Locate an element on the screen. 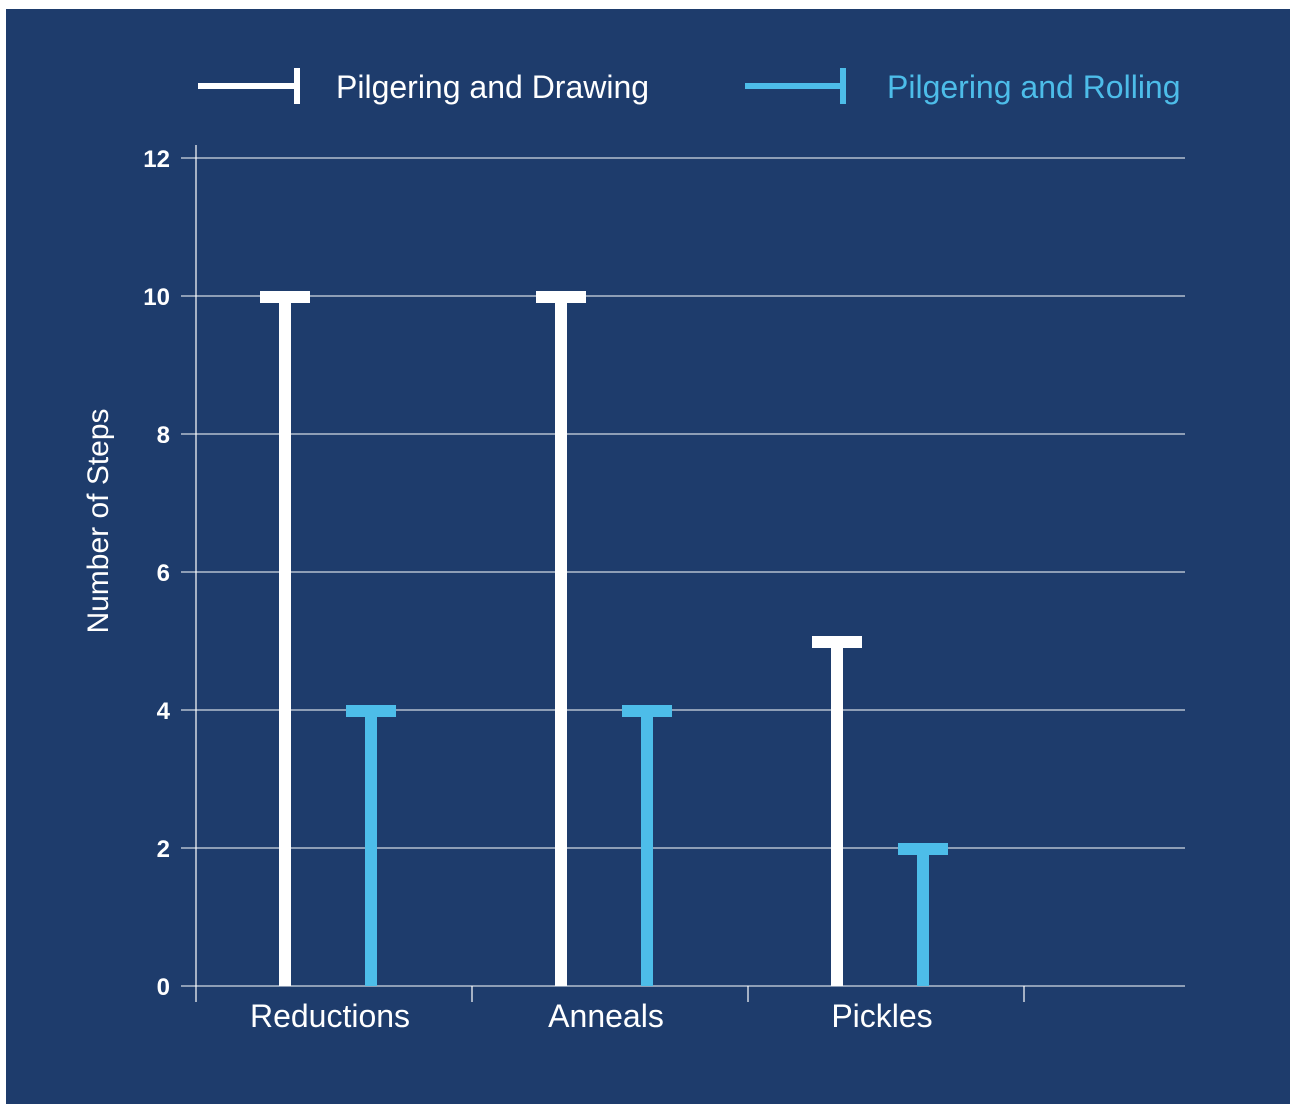 The width and height of the screenshot is (1290, 1104). legend-label: Pilgering and Drawing is located at coordinates (492, 87).